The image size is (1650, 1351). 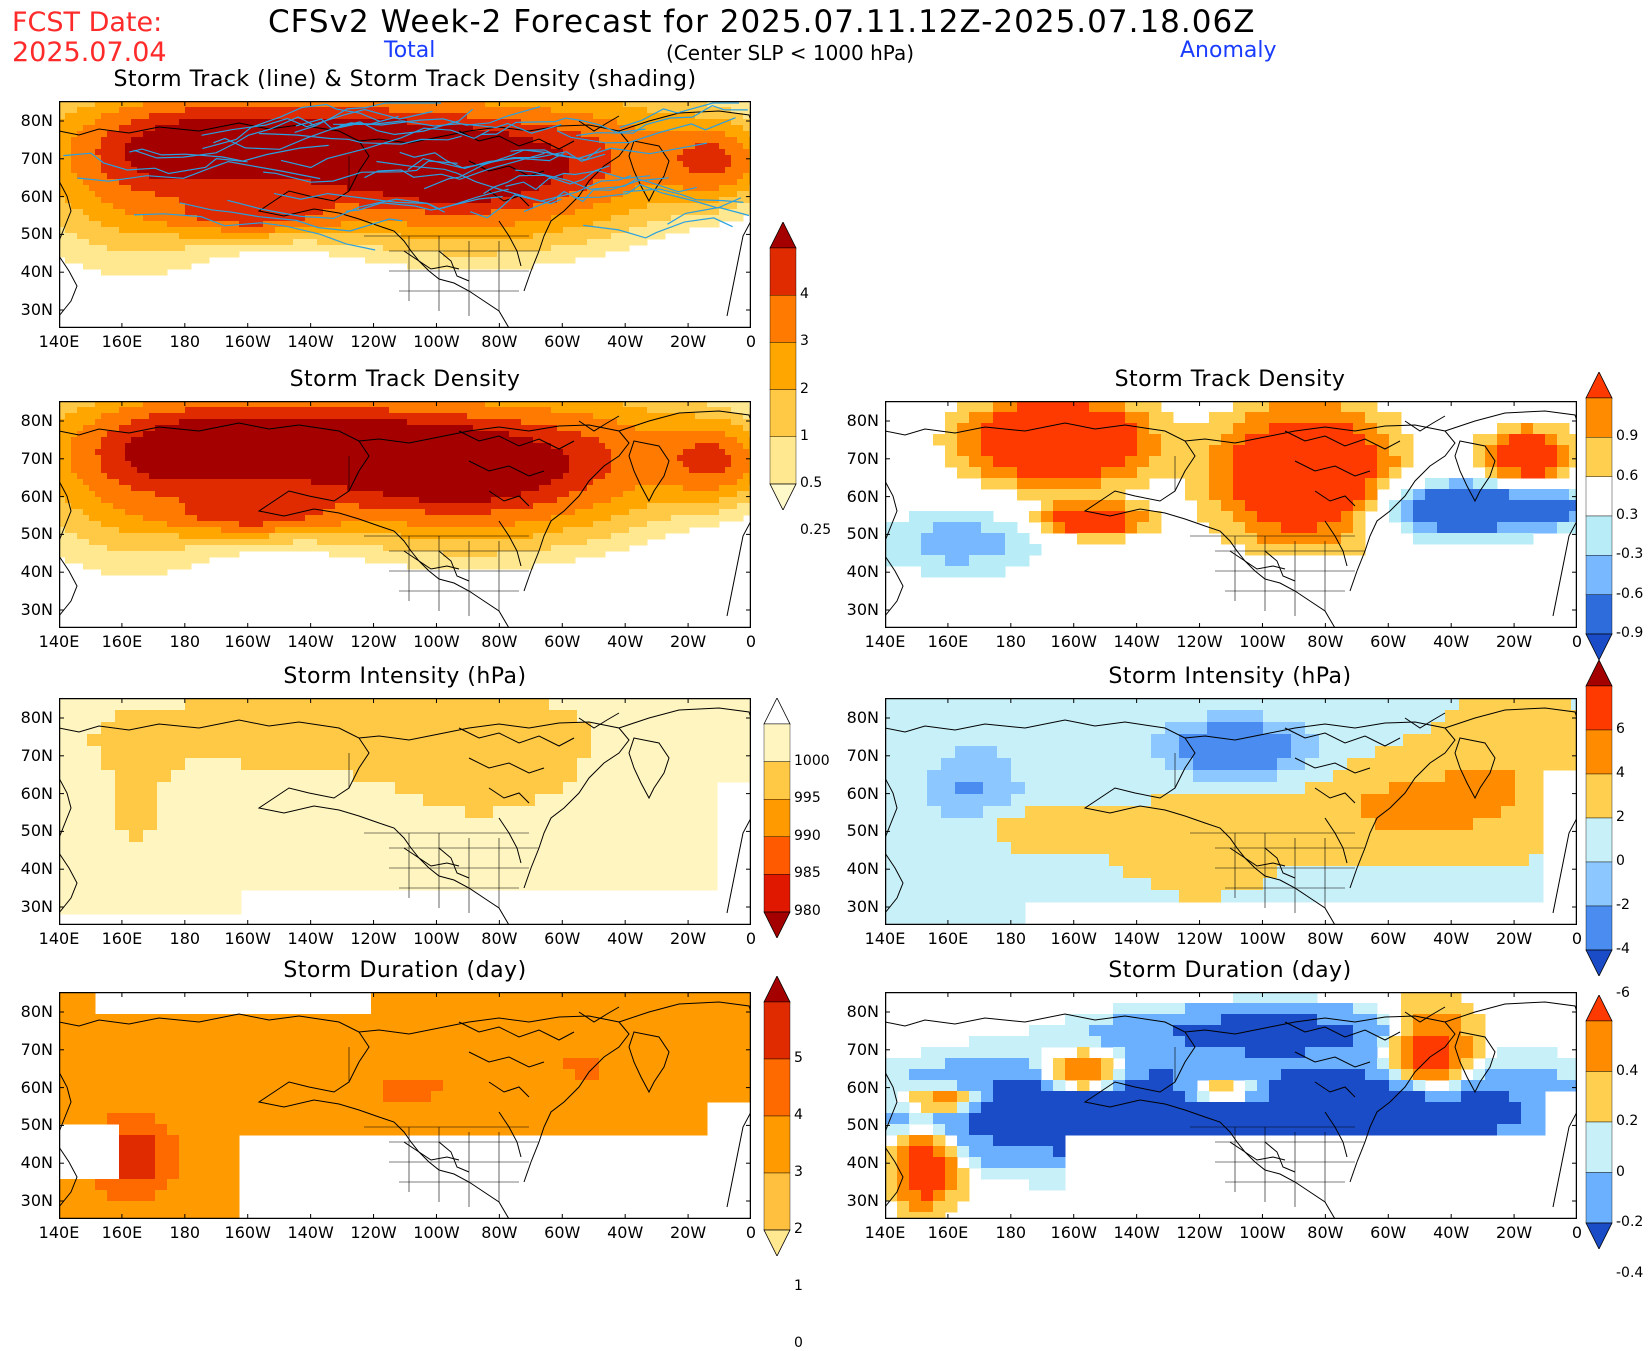 What do you see at coordinates (777, 1116) in the screenshot?
I see `duration-total-colorbar` at bounding box center [777, 1116].